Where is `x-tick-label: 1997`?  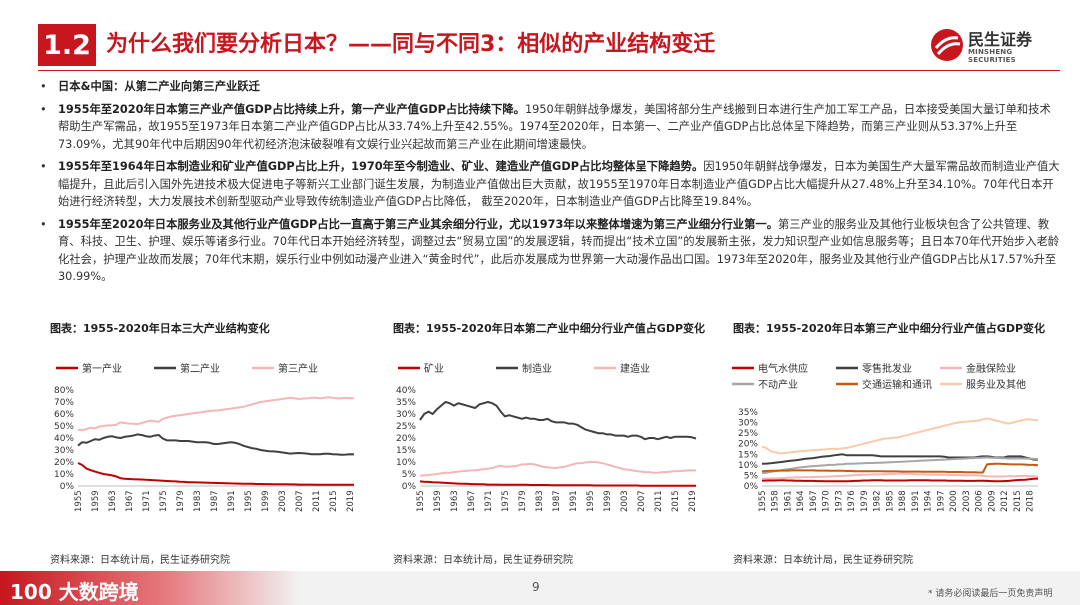
x-tick-label: 1997 is located at coordinates (941, 501).